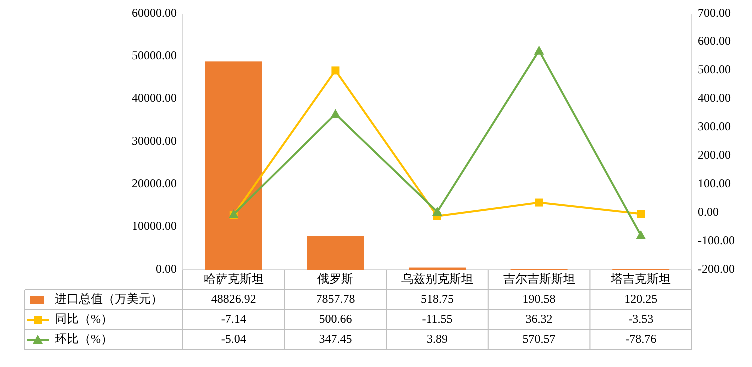 Image resolution: width=752 pixels, height=367 pixels. What do you see at coordinates (154, 13) in the screenshot?
I see `y-tick-label: 60000.00` at bounding box center [154, 13].